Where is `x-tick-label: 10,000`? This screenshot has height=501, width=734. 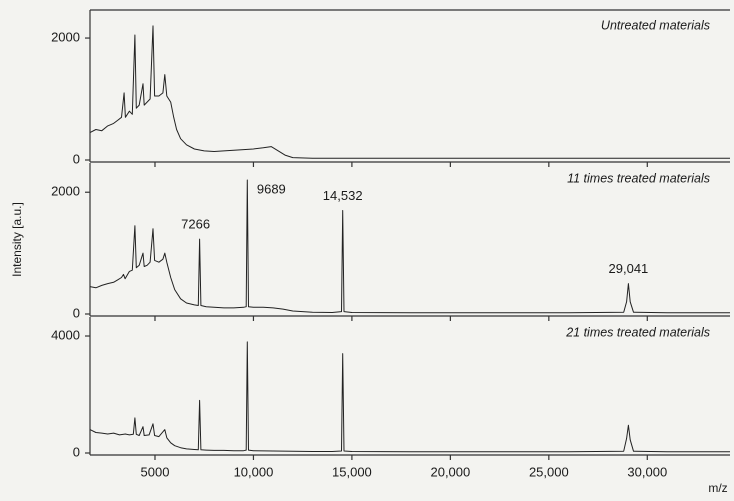 x-tick-label: 10,000 is located at coordinates (254, 471).